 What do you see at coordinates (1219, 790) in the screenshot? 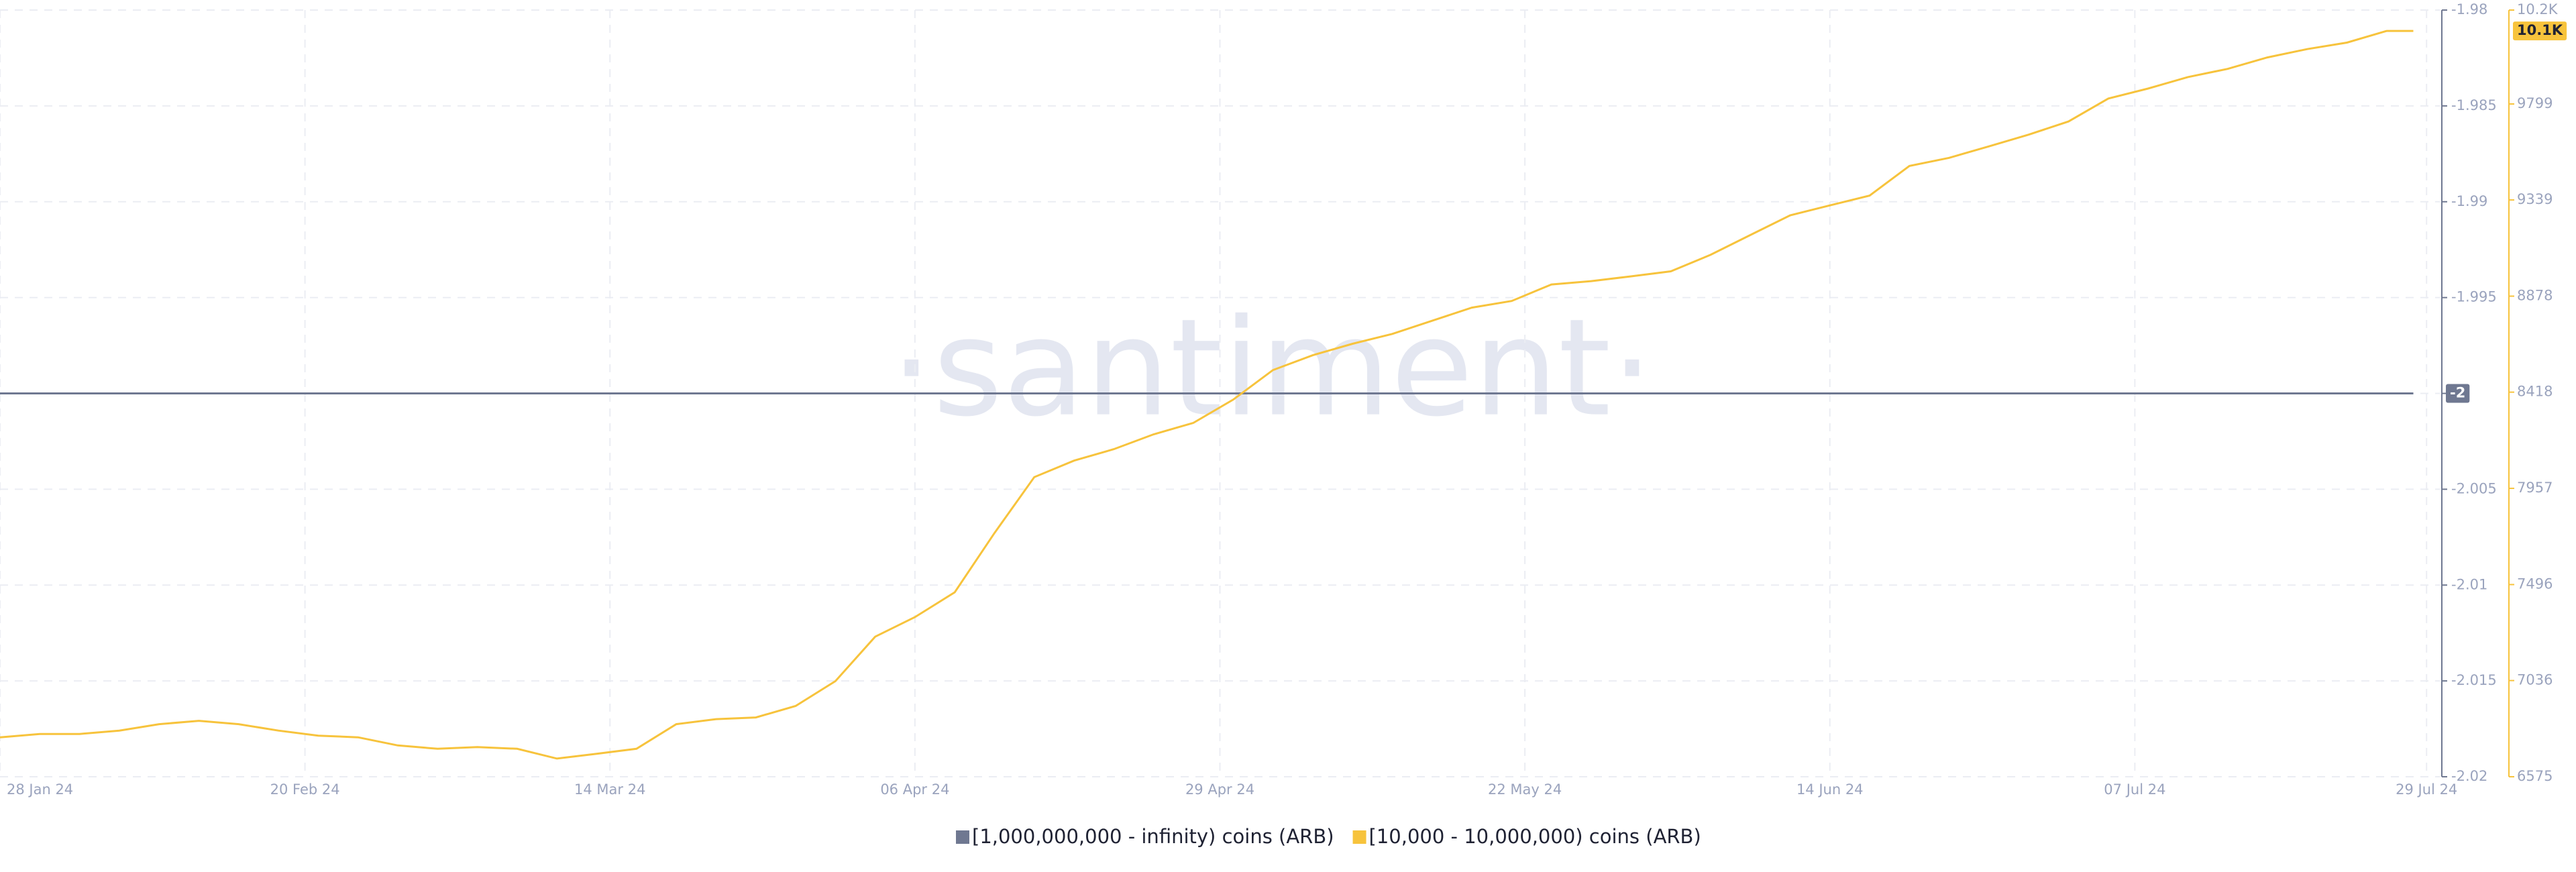
I see `x-tick-label: 29 Apr 24` at bounding box center [1219, 790].